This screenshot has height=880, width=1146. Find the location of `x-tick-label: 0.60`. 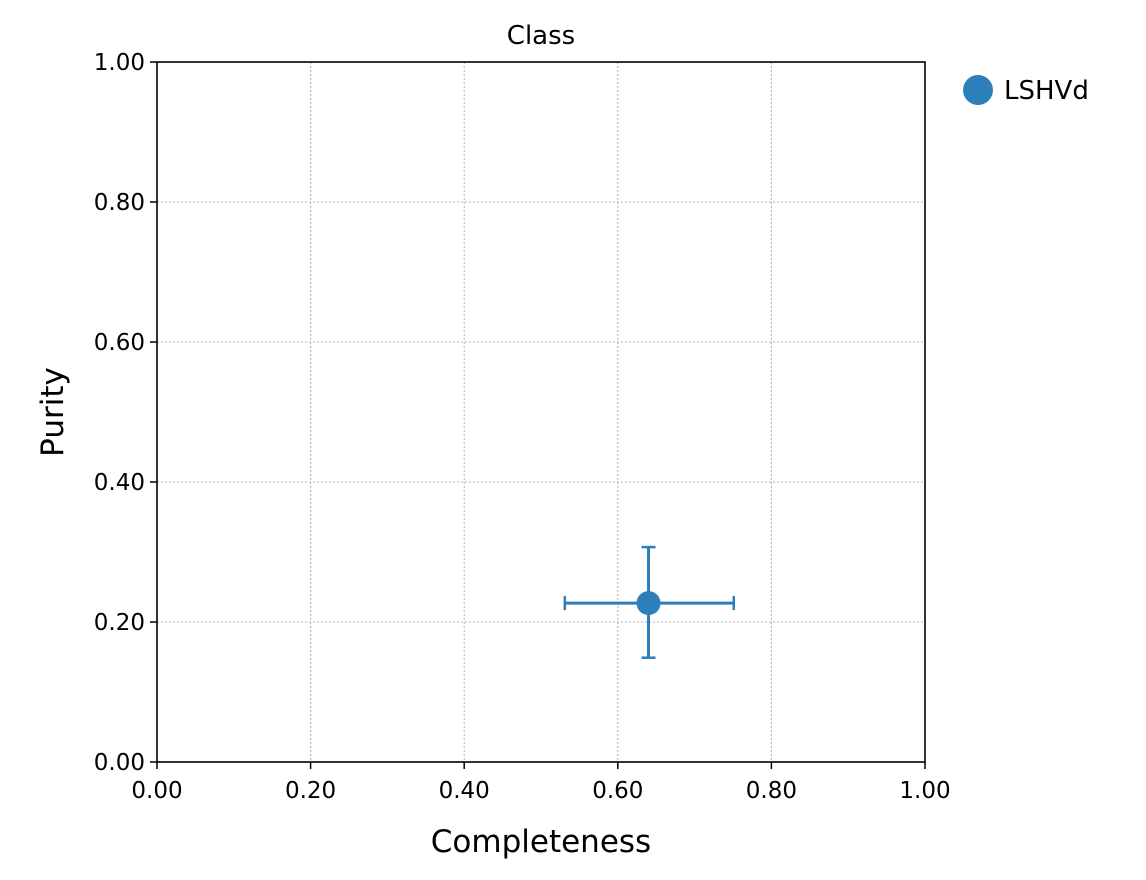

x-tick-label: 0.60 is located at coordinates (617, 791).